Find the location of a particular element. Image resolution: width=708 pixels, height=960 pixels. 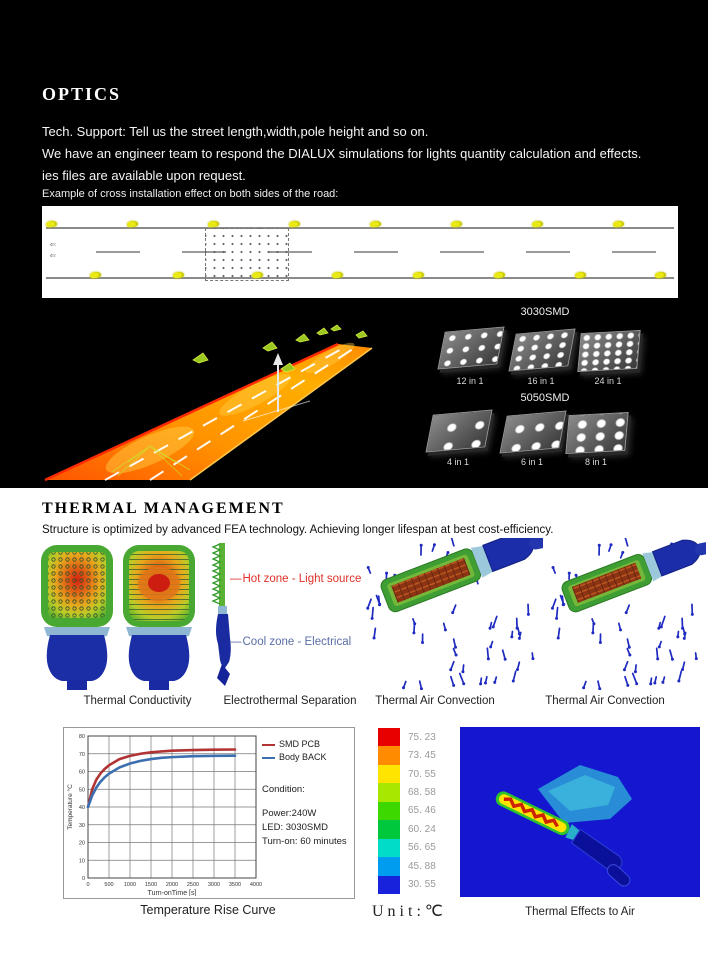

light-cone-wireframe is located at coordinates (151, 461).